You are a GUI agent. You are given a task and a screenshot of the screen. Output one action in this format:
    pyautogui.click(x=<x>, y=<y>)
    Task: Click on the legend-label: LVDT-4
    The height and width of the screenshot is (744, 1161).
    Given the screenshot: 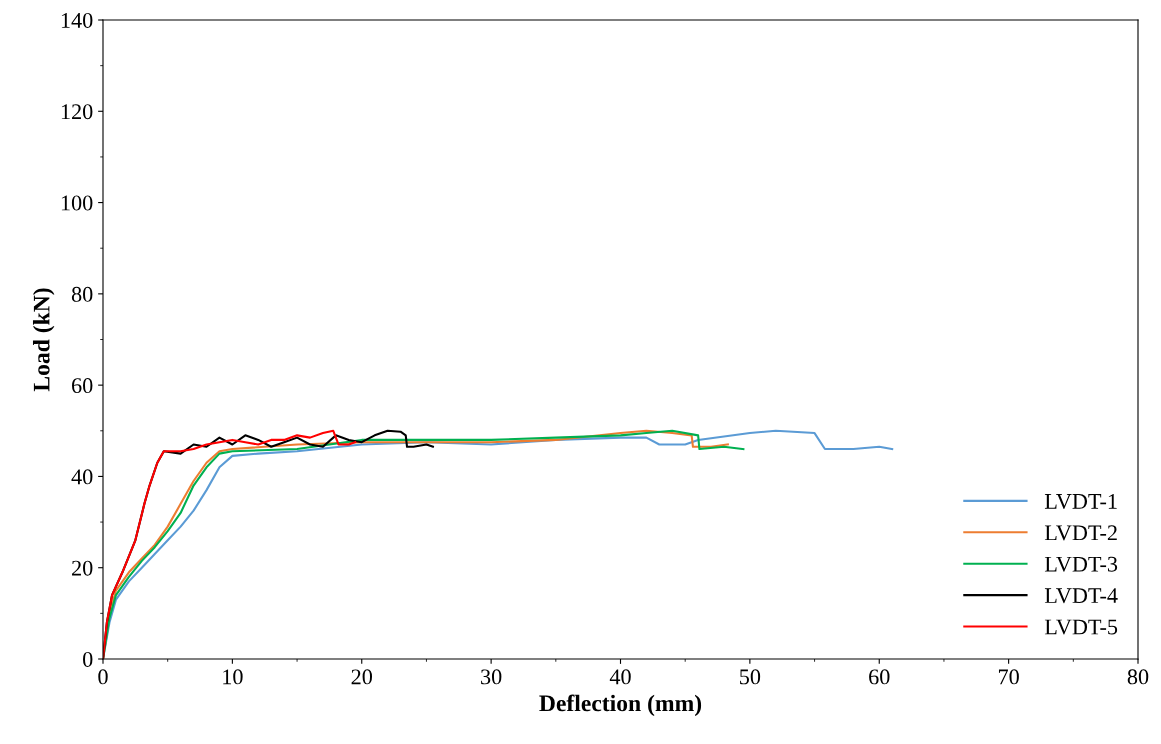 What is the action you would take?
    pyautogui.click(x=1081, y=596)
    